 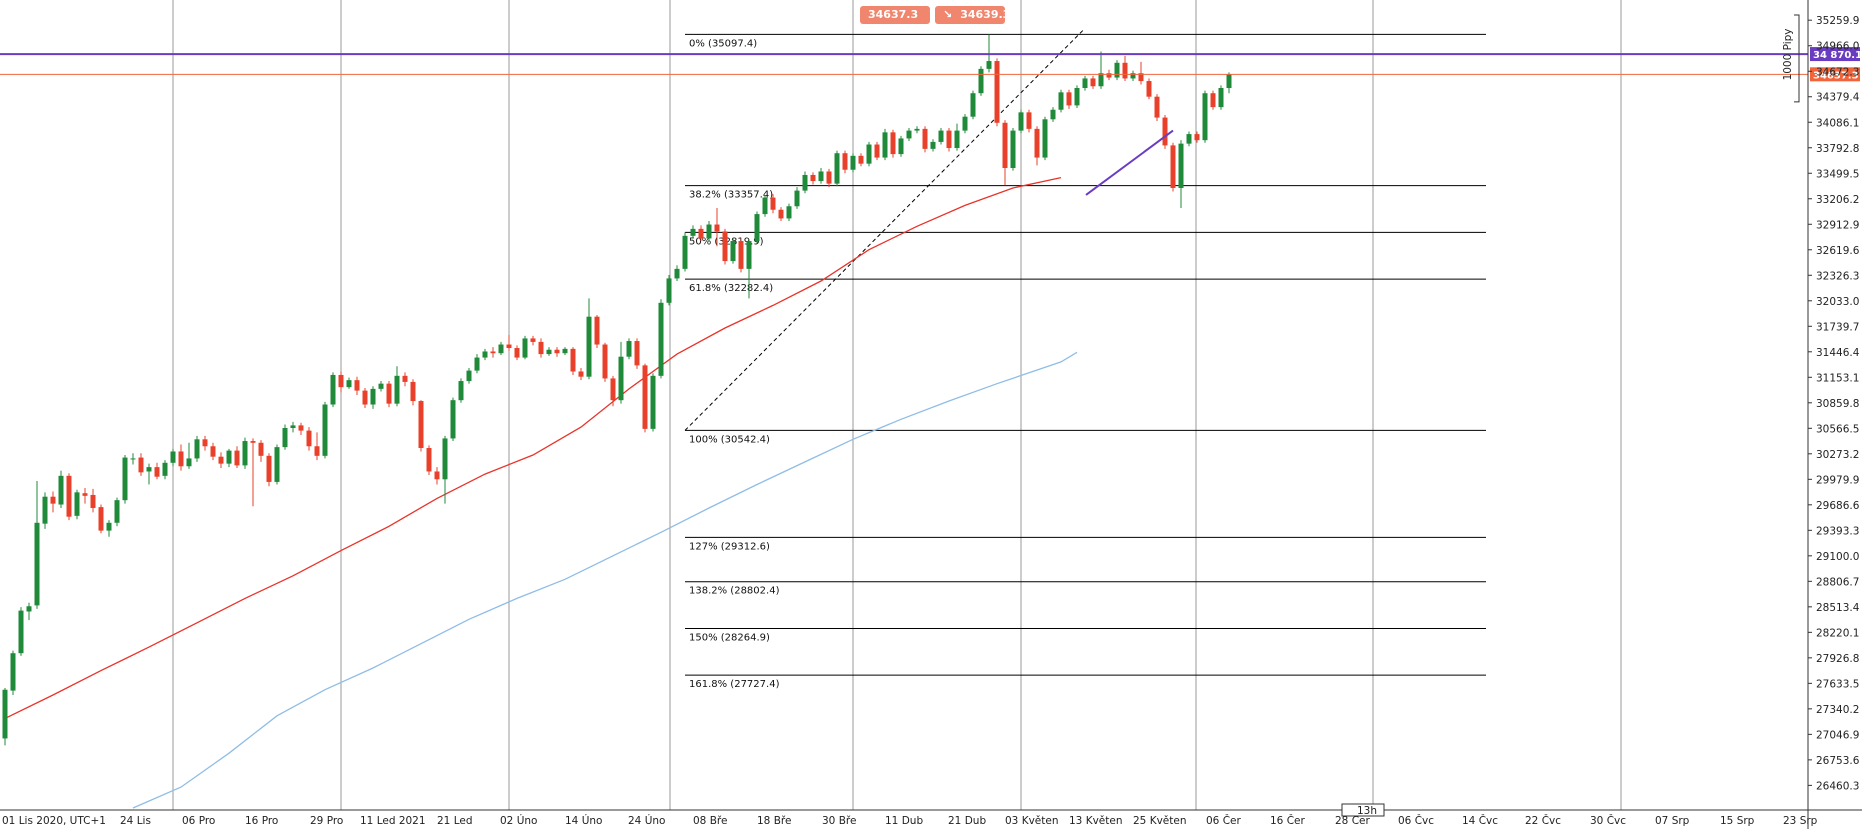 I want to click on price-tick-label: 28806.7, so click(x=1837, y=582).